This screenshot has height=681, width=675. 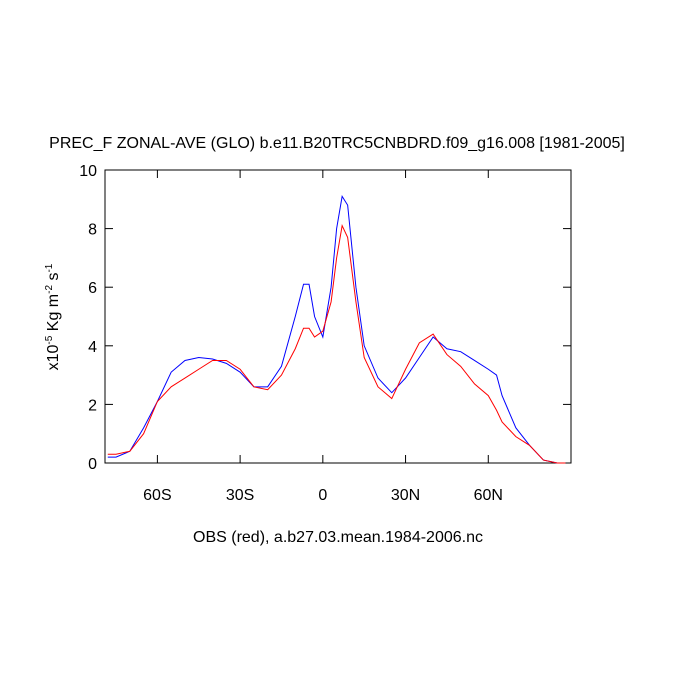 I want to click on y-tick-label: 6, so click(x=92, y=288).